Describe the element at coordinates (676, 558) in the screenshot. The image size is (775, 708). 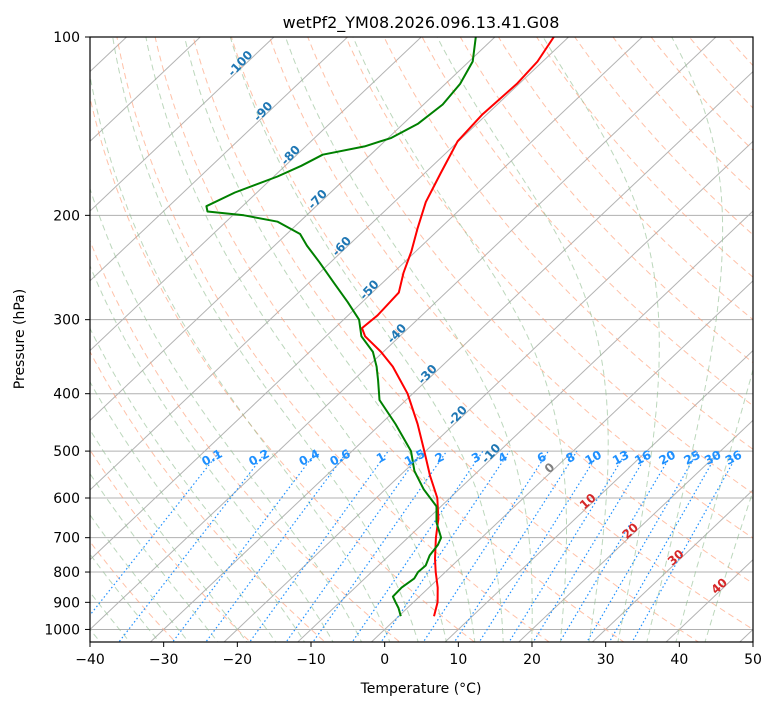
I see `moist-adiabat-label: 30` at that location.